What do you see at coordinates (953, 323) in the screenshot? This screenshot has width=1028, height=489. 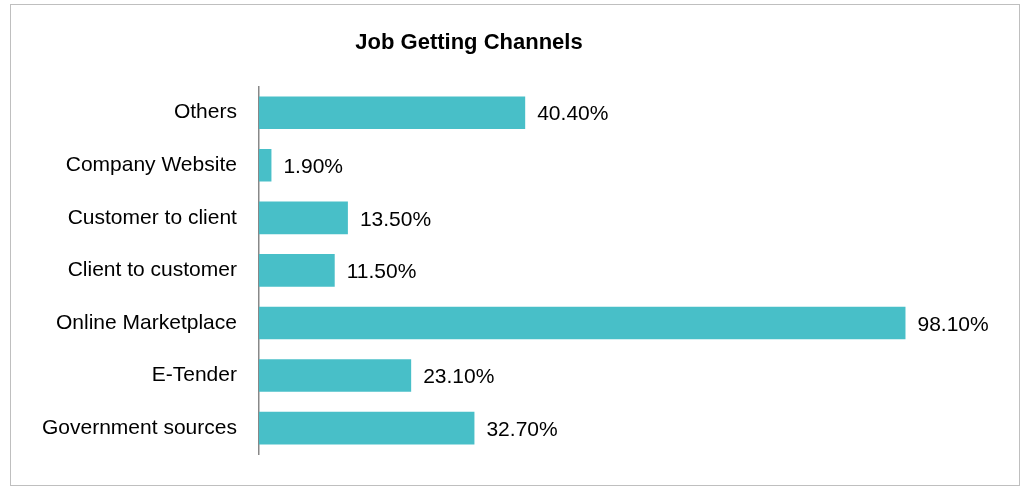 I see `data-label: 98.10%` at bounding box center [953, 323].